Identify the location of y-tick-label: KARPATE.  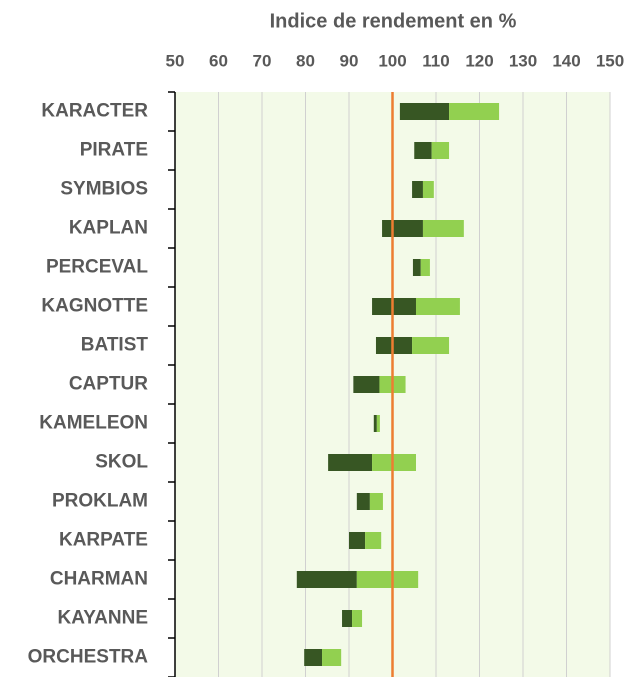
(103, 540).